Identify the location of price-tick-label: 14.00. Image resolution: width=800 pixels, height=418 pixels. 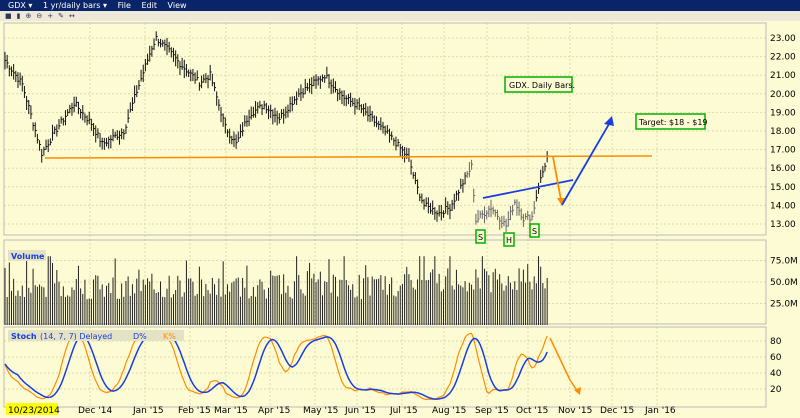
(783, 206).